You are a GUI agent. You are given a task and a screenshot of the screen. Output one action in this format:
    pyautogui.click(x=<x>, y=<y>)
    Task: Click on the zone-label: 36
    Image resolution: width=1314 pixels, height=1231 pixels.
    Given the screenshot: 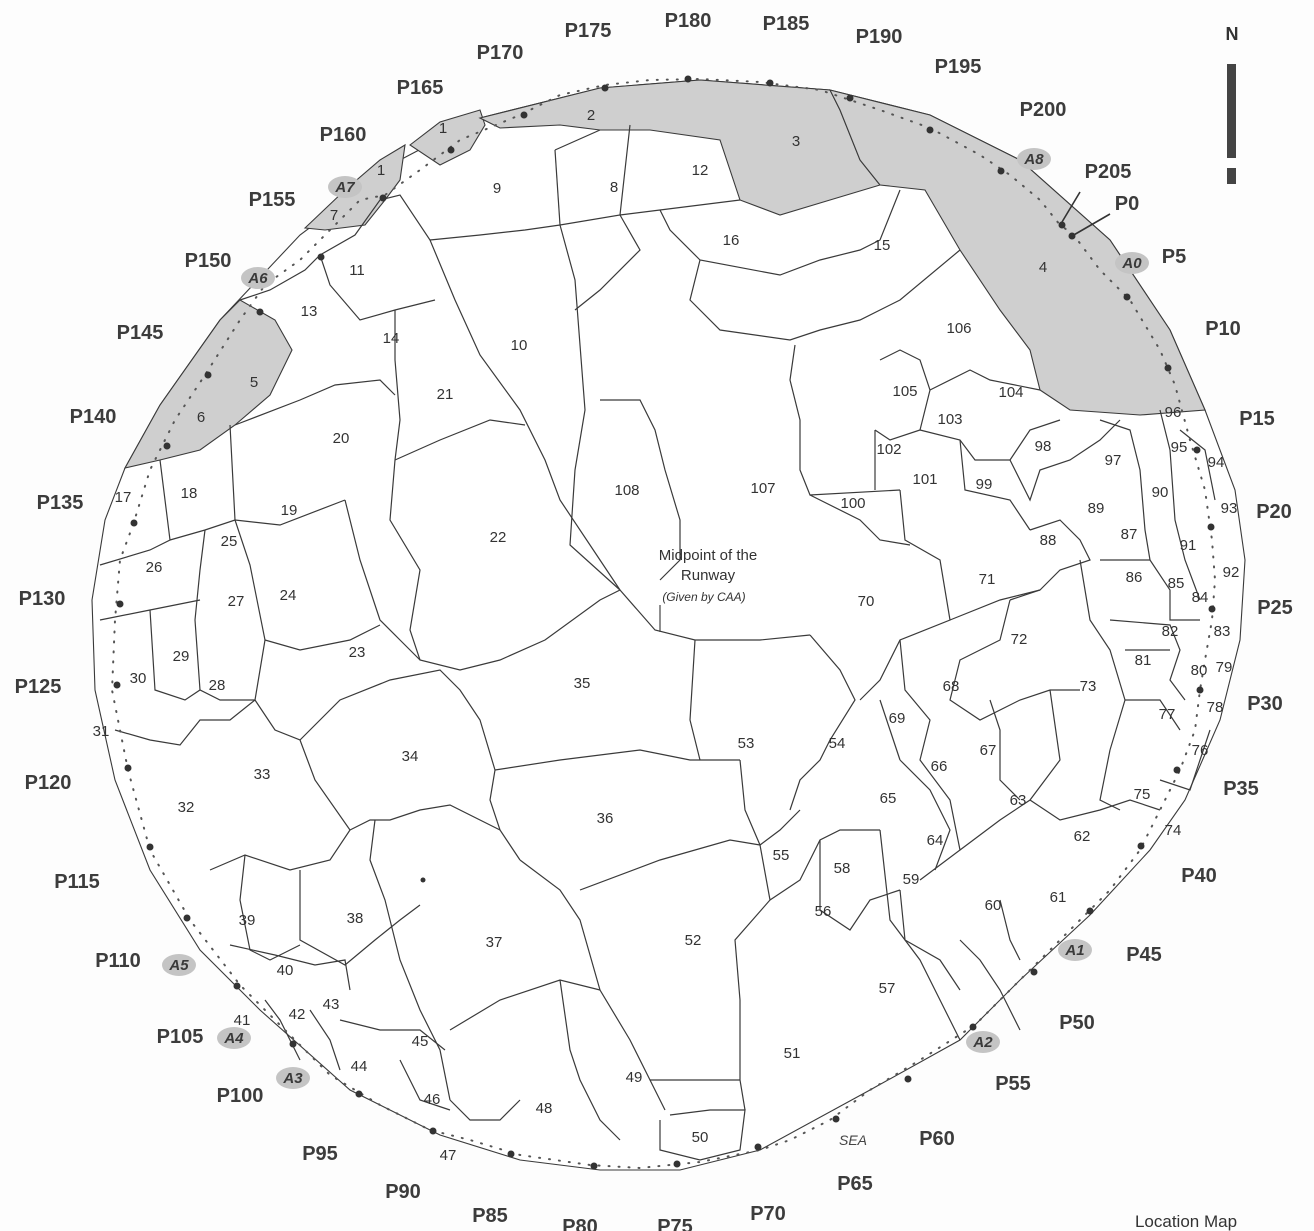 What is the action you would take?
    pyautogui.click(x=605, y=818)
    